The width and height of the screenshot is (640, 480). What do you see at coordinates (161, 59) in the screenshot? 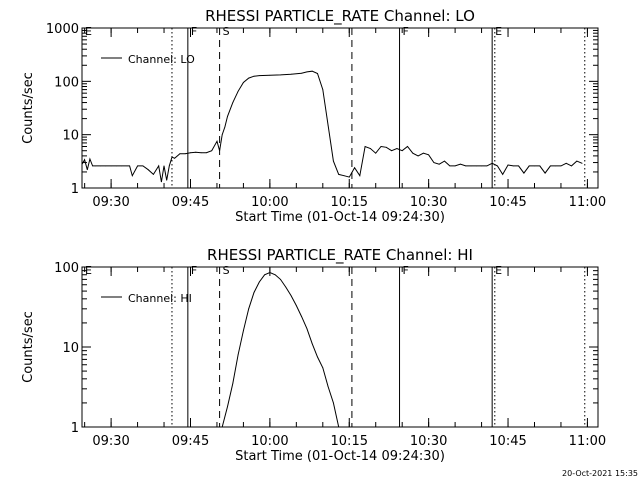
I see `legend-label: Channel: LO` at bounding box center [161, 59].